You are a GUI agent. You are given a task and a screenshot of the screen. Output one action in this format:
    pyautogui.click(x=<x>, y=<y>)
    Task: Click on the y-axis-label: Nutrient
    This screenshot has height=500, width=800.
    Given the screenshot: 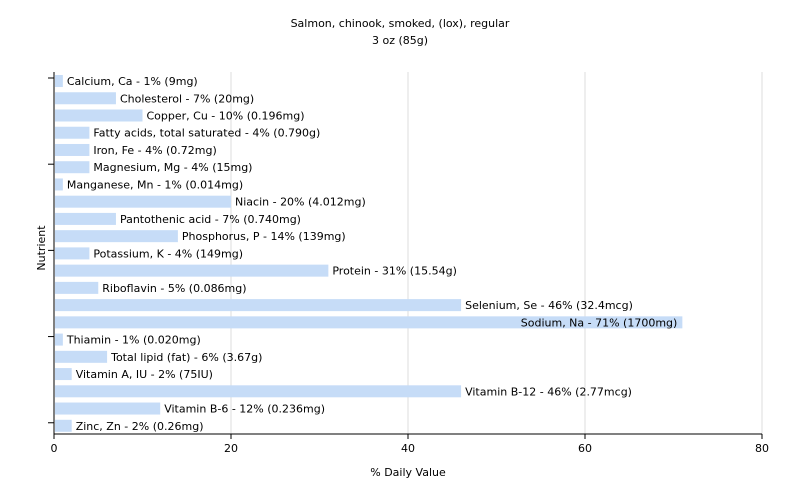 What is the action you would take?
    pyautogui.click(x=41, y=248)
    